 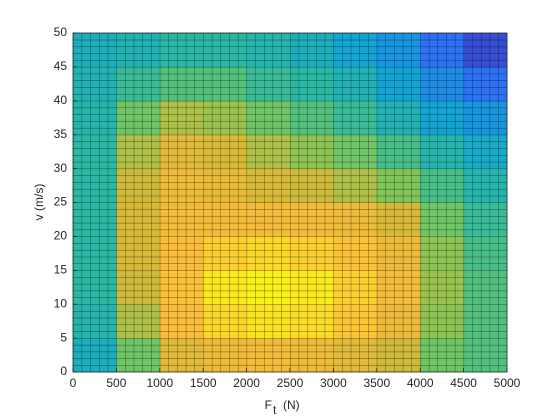 What do you see at coordinates (61, 100) in the screenshot?
I see `y-tick-label: 40` at bounding box center [61, 100].